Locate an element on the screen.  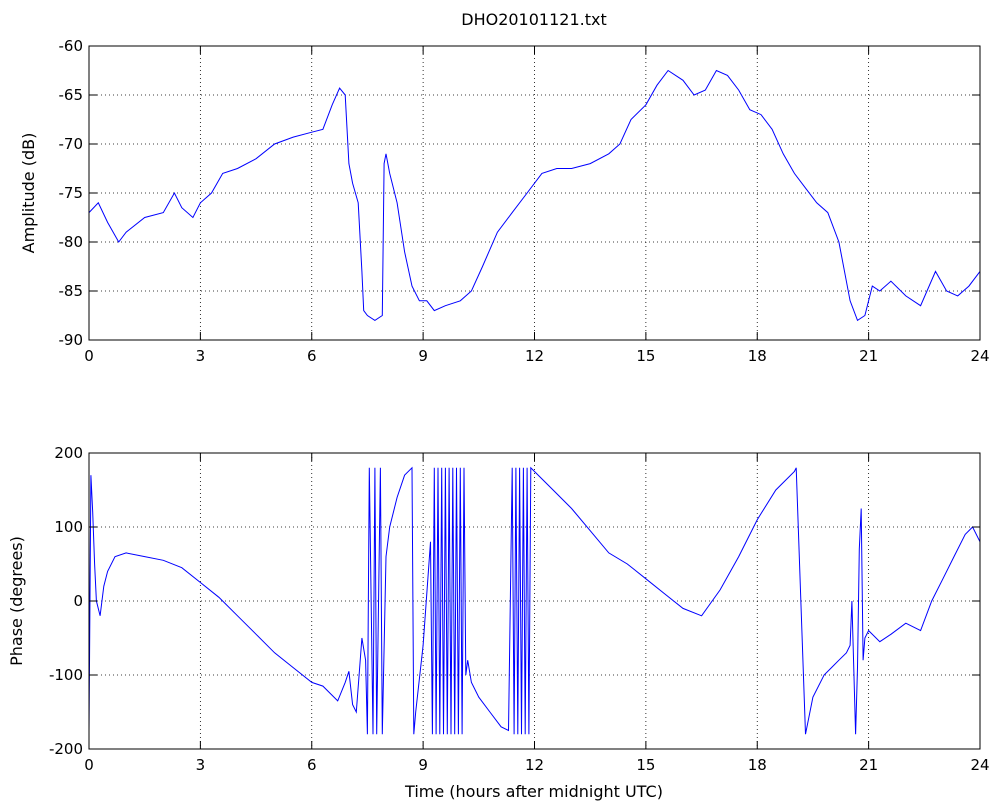
amplitude-ytick-label: -85 is located at coordinates (71, 291).